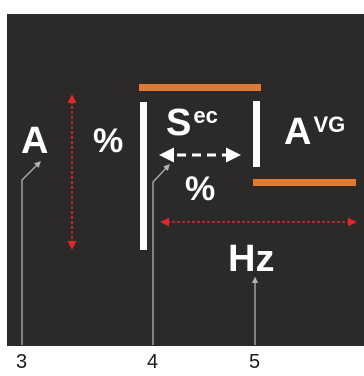 The image size is (364, 376). What do you see at coordinates (153, 362) in the screenshot?
I see `callout-number-4: 4` at bounding box center [153, 362].